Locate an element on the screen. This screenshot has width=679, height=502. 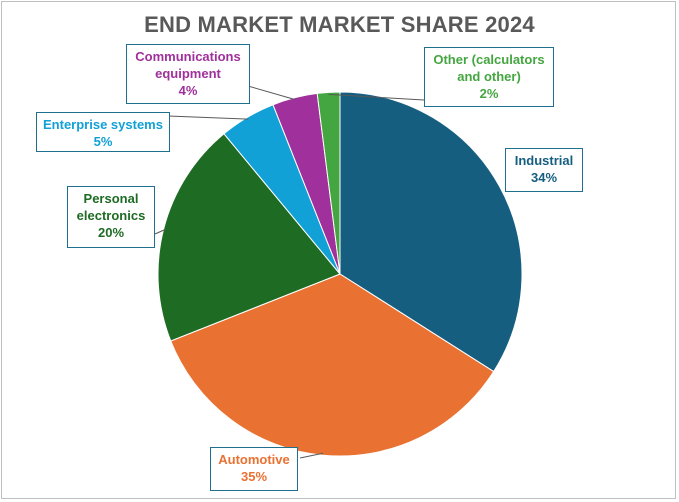
leader-line-enterprise-systems is located at coordinates (208, 117).